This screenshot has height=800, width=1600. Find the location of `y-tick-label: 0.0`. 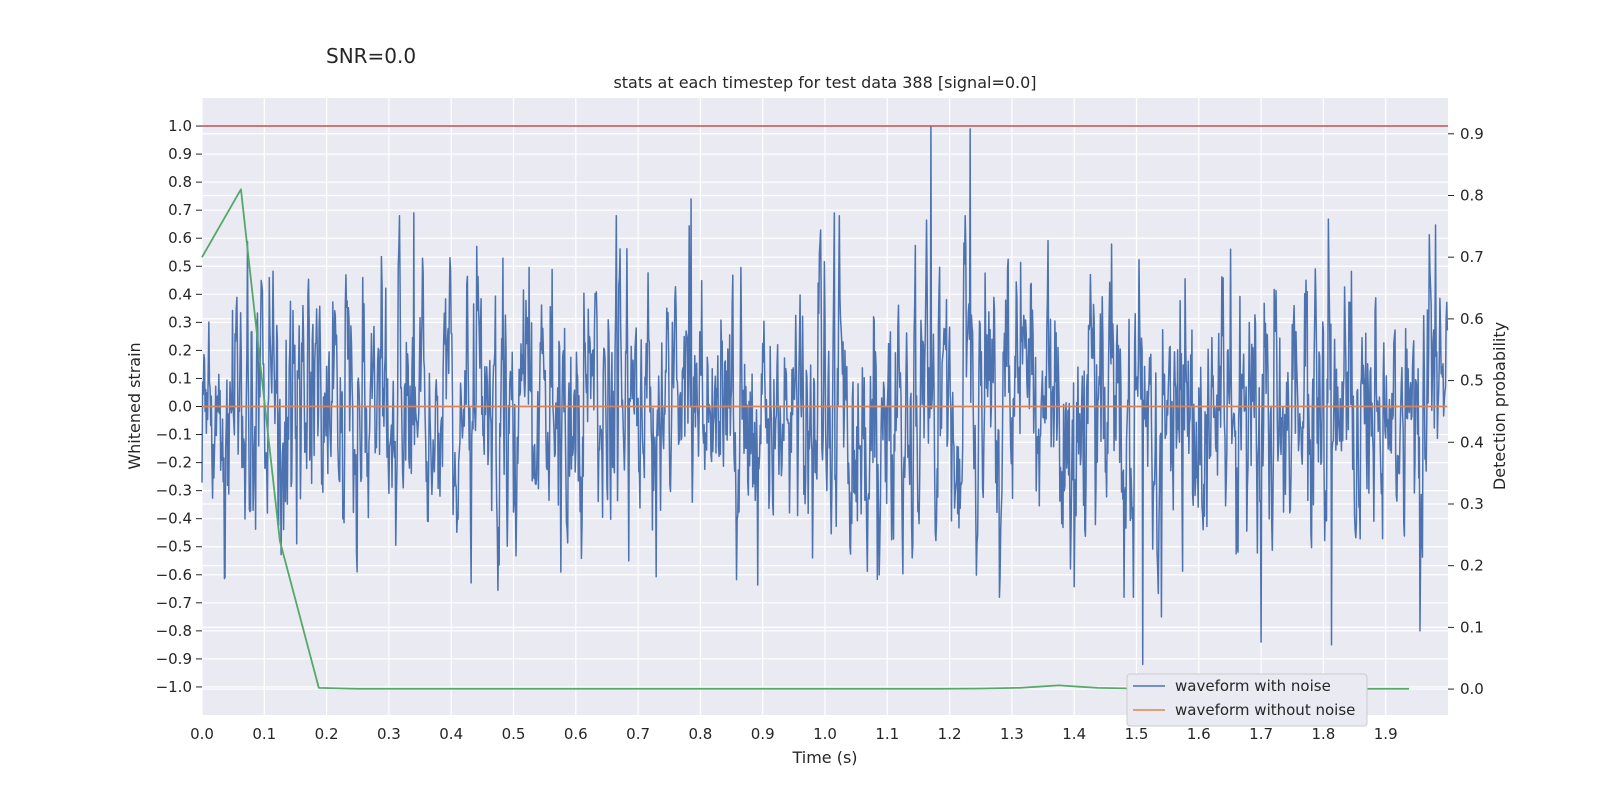

y-tick-label: 0.0 is located at coordinates (180, 407).